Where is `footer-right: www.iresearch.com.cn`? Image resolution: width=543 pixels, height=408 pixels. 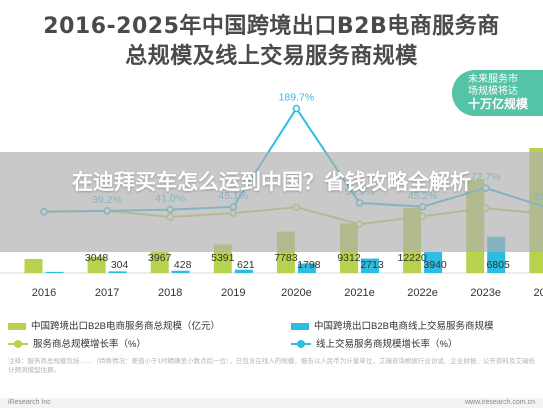 footer-right: www.iresearch.com.cn is located at coordinates (499, 402).